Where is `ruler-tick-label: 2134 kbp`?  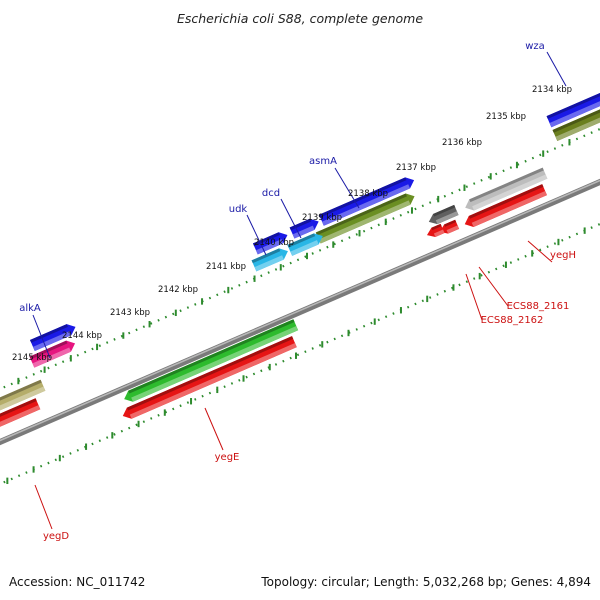
ruler-tick-label: 2134 kbp is located at coordinates (552, 90).